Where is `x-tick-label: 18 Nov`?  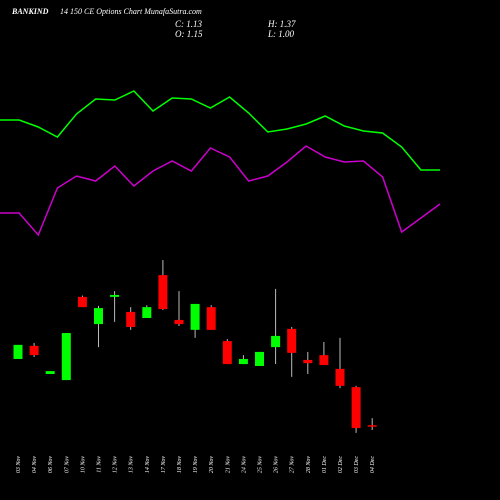 x-tick-label: 18 Nov is located at coordinates (180, 465).